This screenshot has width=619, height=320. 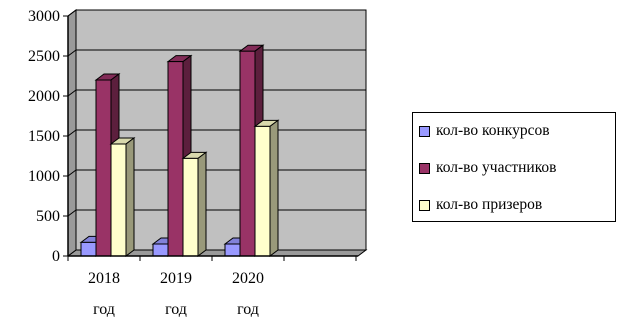 What do you see at coordinates (44, 96) in the screenshot?
I see `y-tick-label: 2000` at bounding box center [44, 96].